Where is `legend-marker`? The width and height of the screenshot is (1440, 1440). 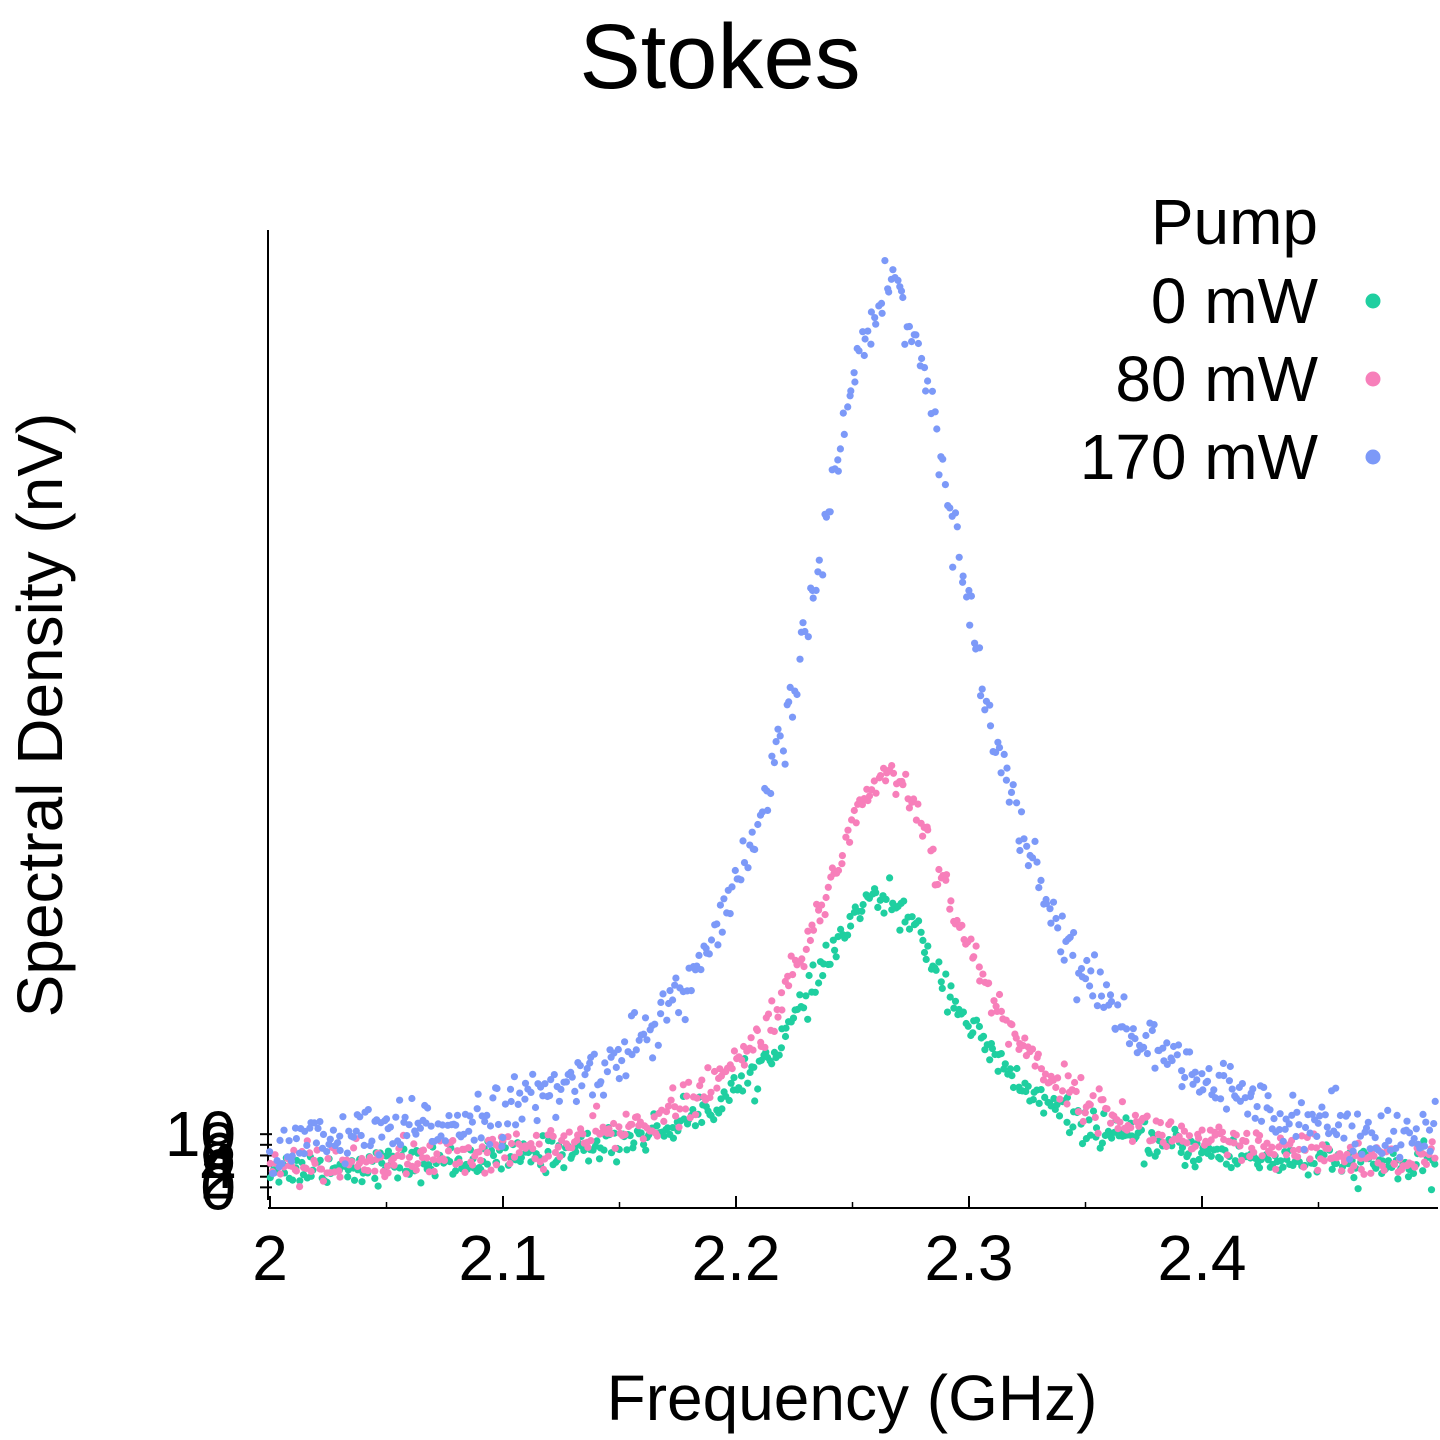 legend-marker is located at coordinates (1373, 457).